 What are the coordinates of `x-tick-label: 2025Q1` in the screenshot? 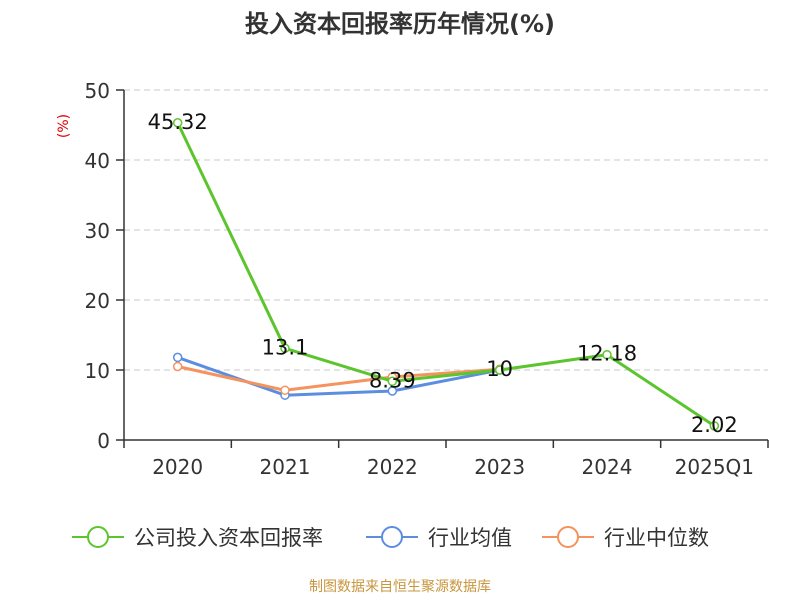 It's located at (714, 467).